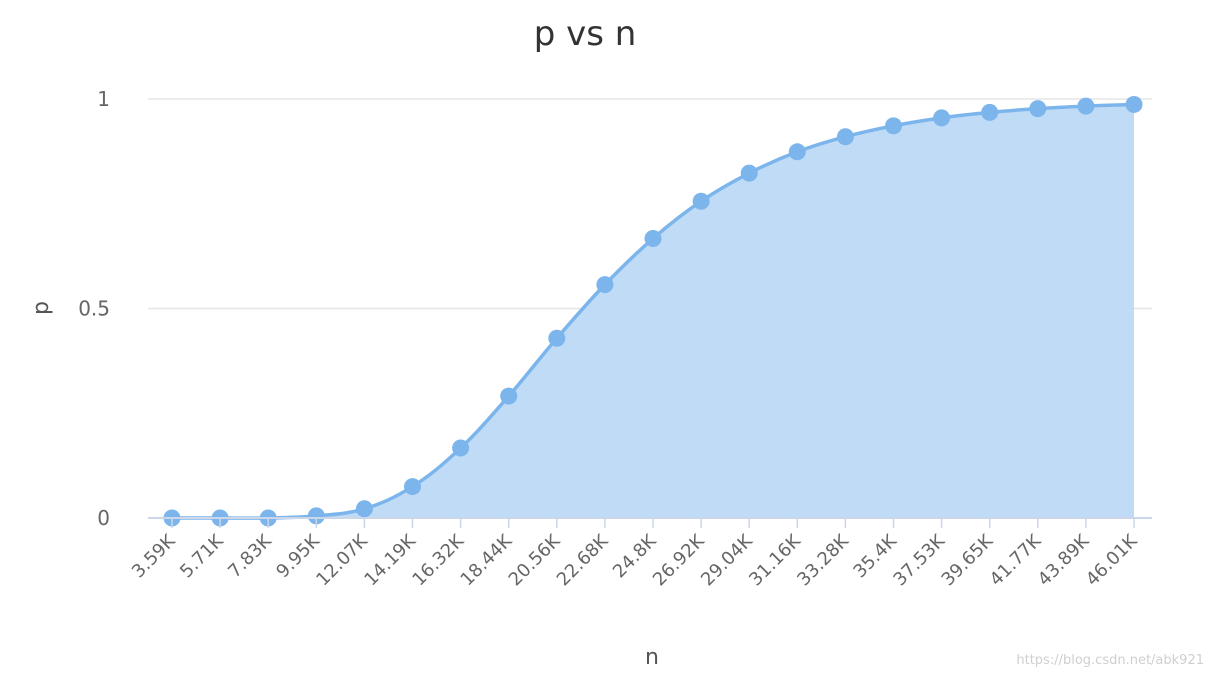 Image resolution: width=1211 pixels, height=676 pixels. Describe the element at coordinates (583, 560) in the screenshot. I see `x-tick-label: 22.68K` at that location.